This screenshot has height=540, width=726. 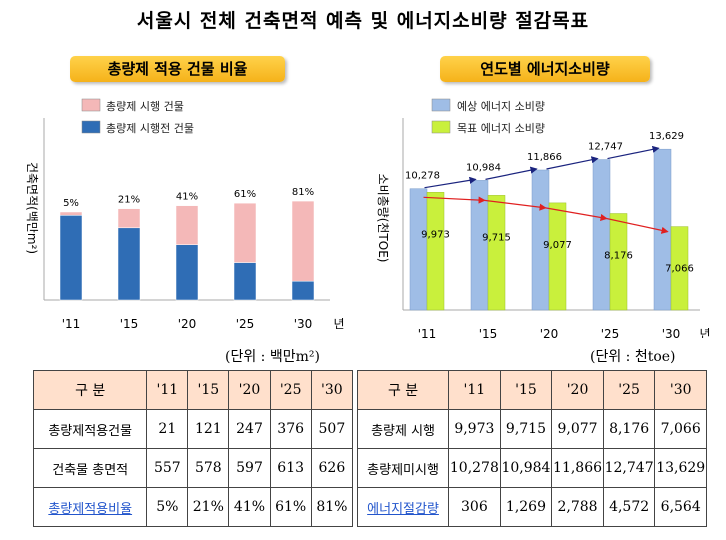 I want to click on table-cell: 81%, so click(x=332, y=507).